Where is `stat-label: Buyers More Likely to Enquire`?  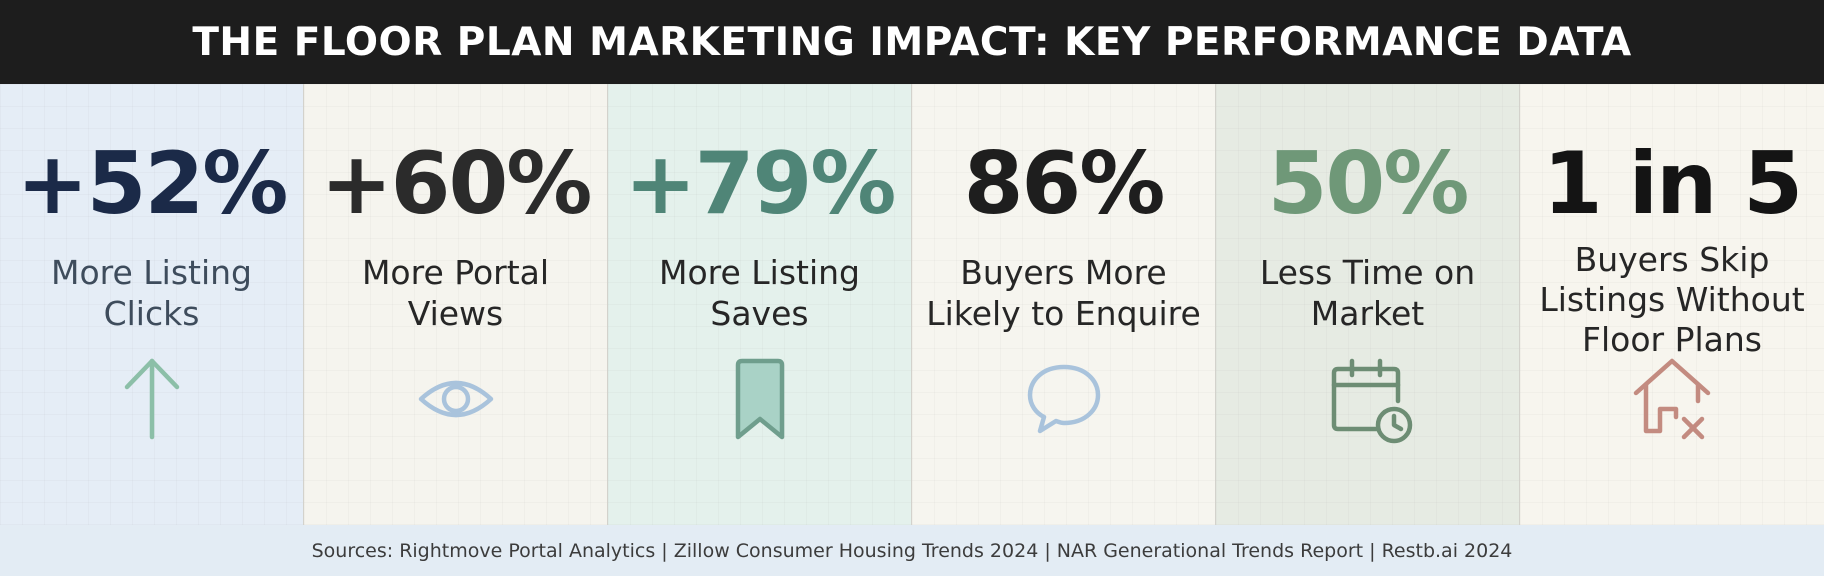
stat-label: Buyers More Likely to Enquire is located at coordinates (1063, 293).